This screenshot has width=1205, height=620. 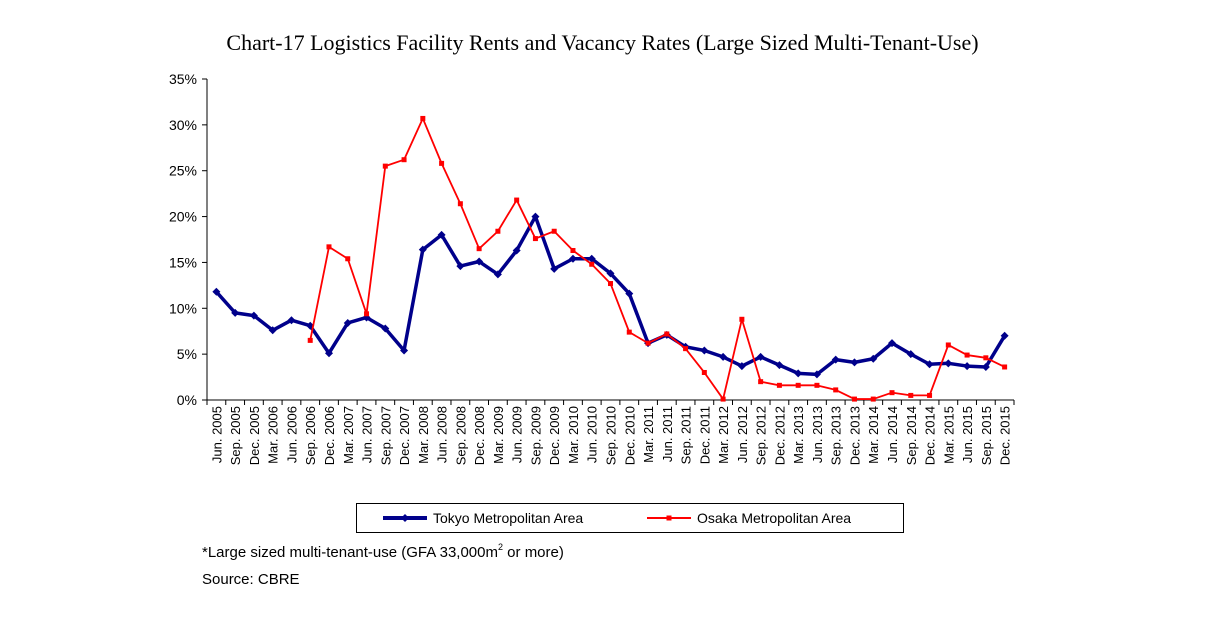 What do you see at coordinates (967, 434) in the screenshot?
I see `x-tick-label: Jun. 2015` at bounding box center [967, 434].